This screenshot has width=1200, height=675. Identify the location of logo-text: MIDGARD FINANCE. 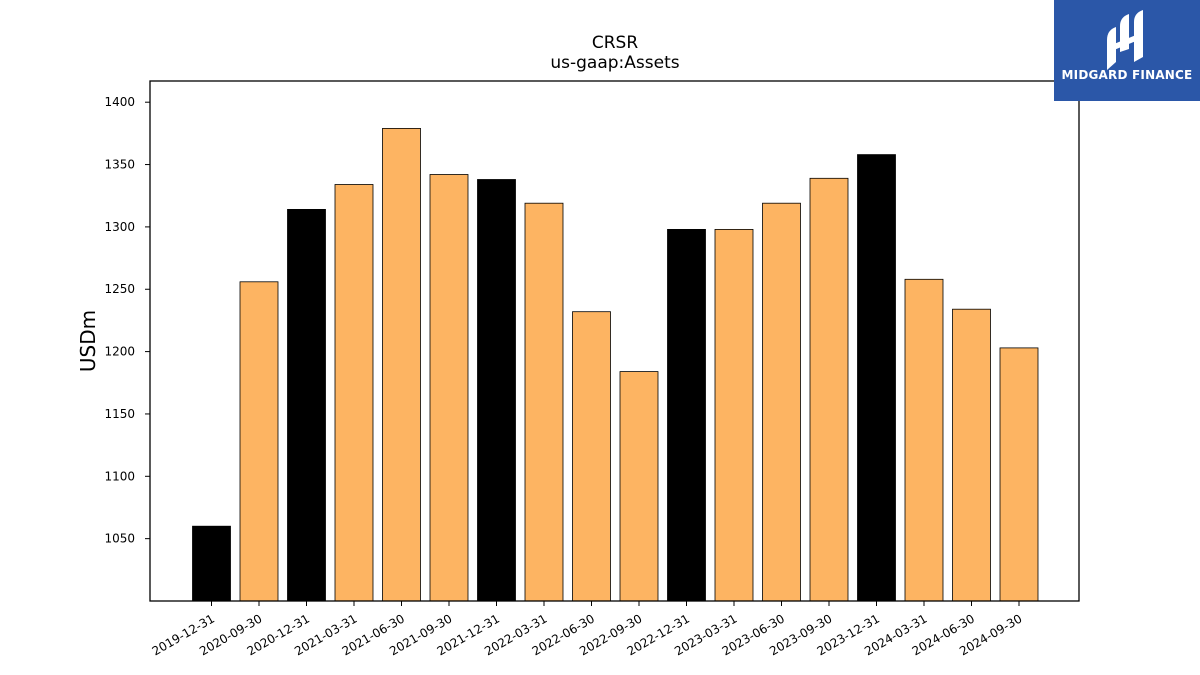
(1127, 75).